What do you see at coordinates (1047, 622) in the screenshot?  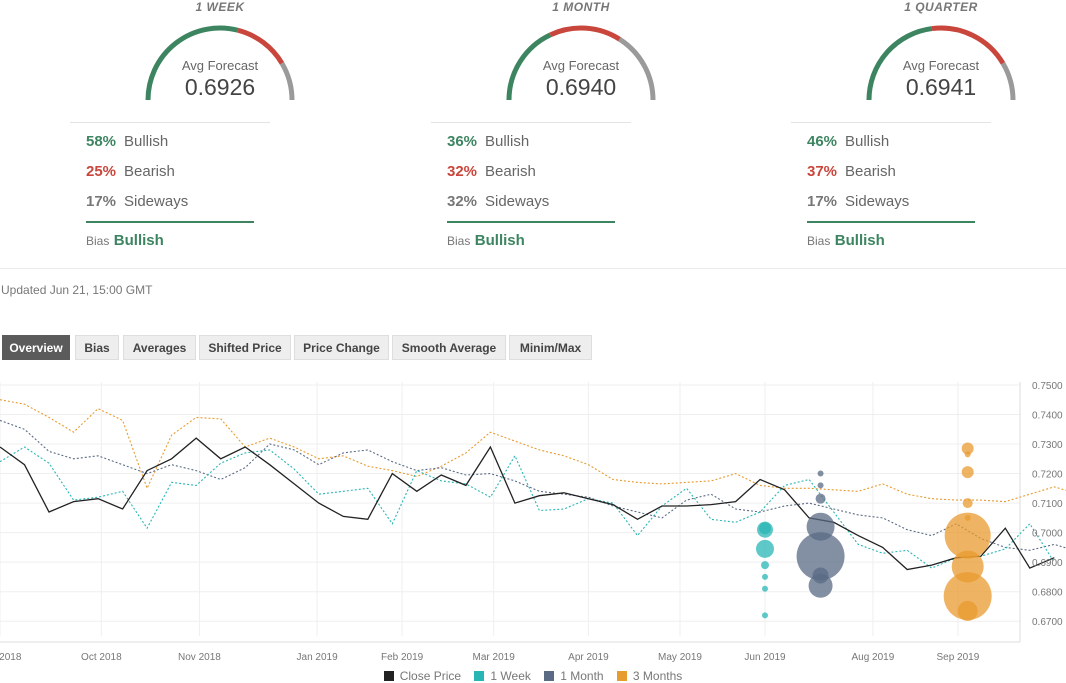 I see `y-tick-label: 0.6700` at bounding box center [1047, 622].